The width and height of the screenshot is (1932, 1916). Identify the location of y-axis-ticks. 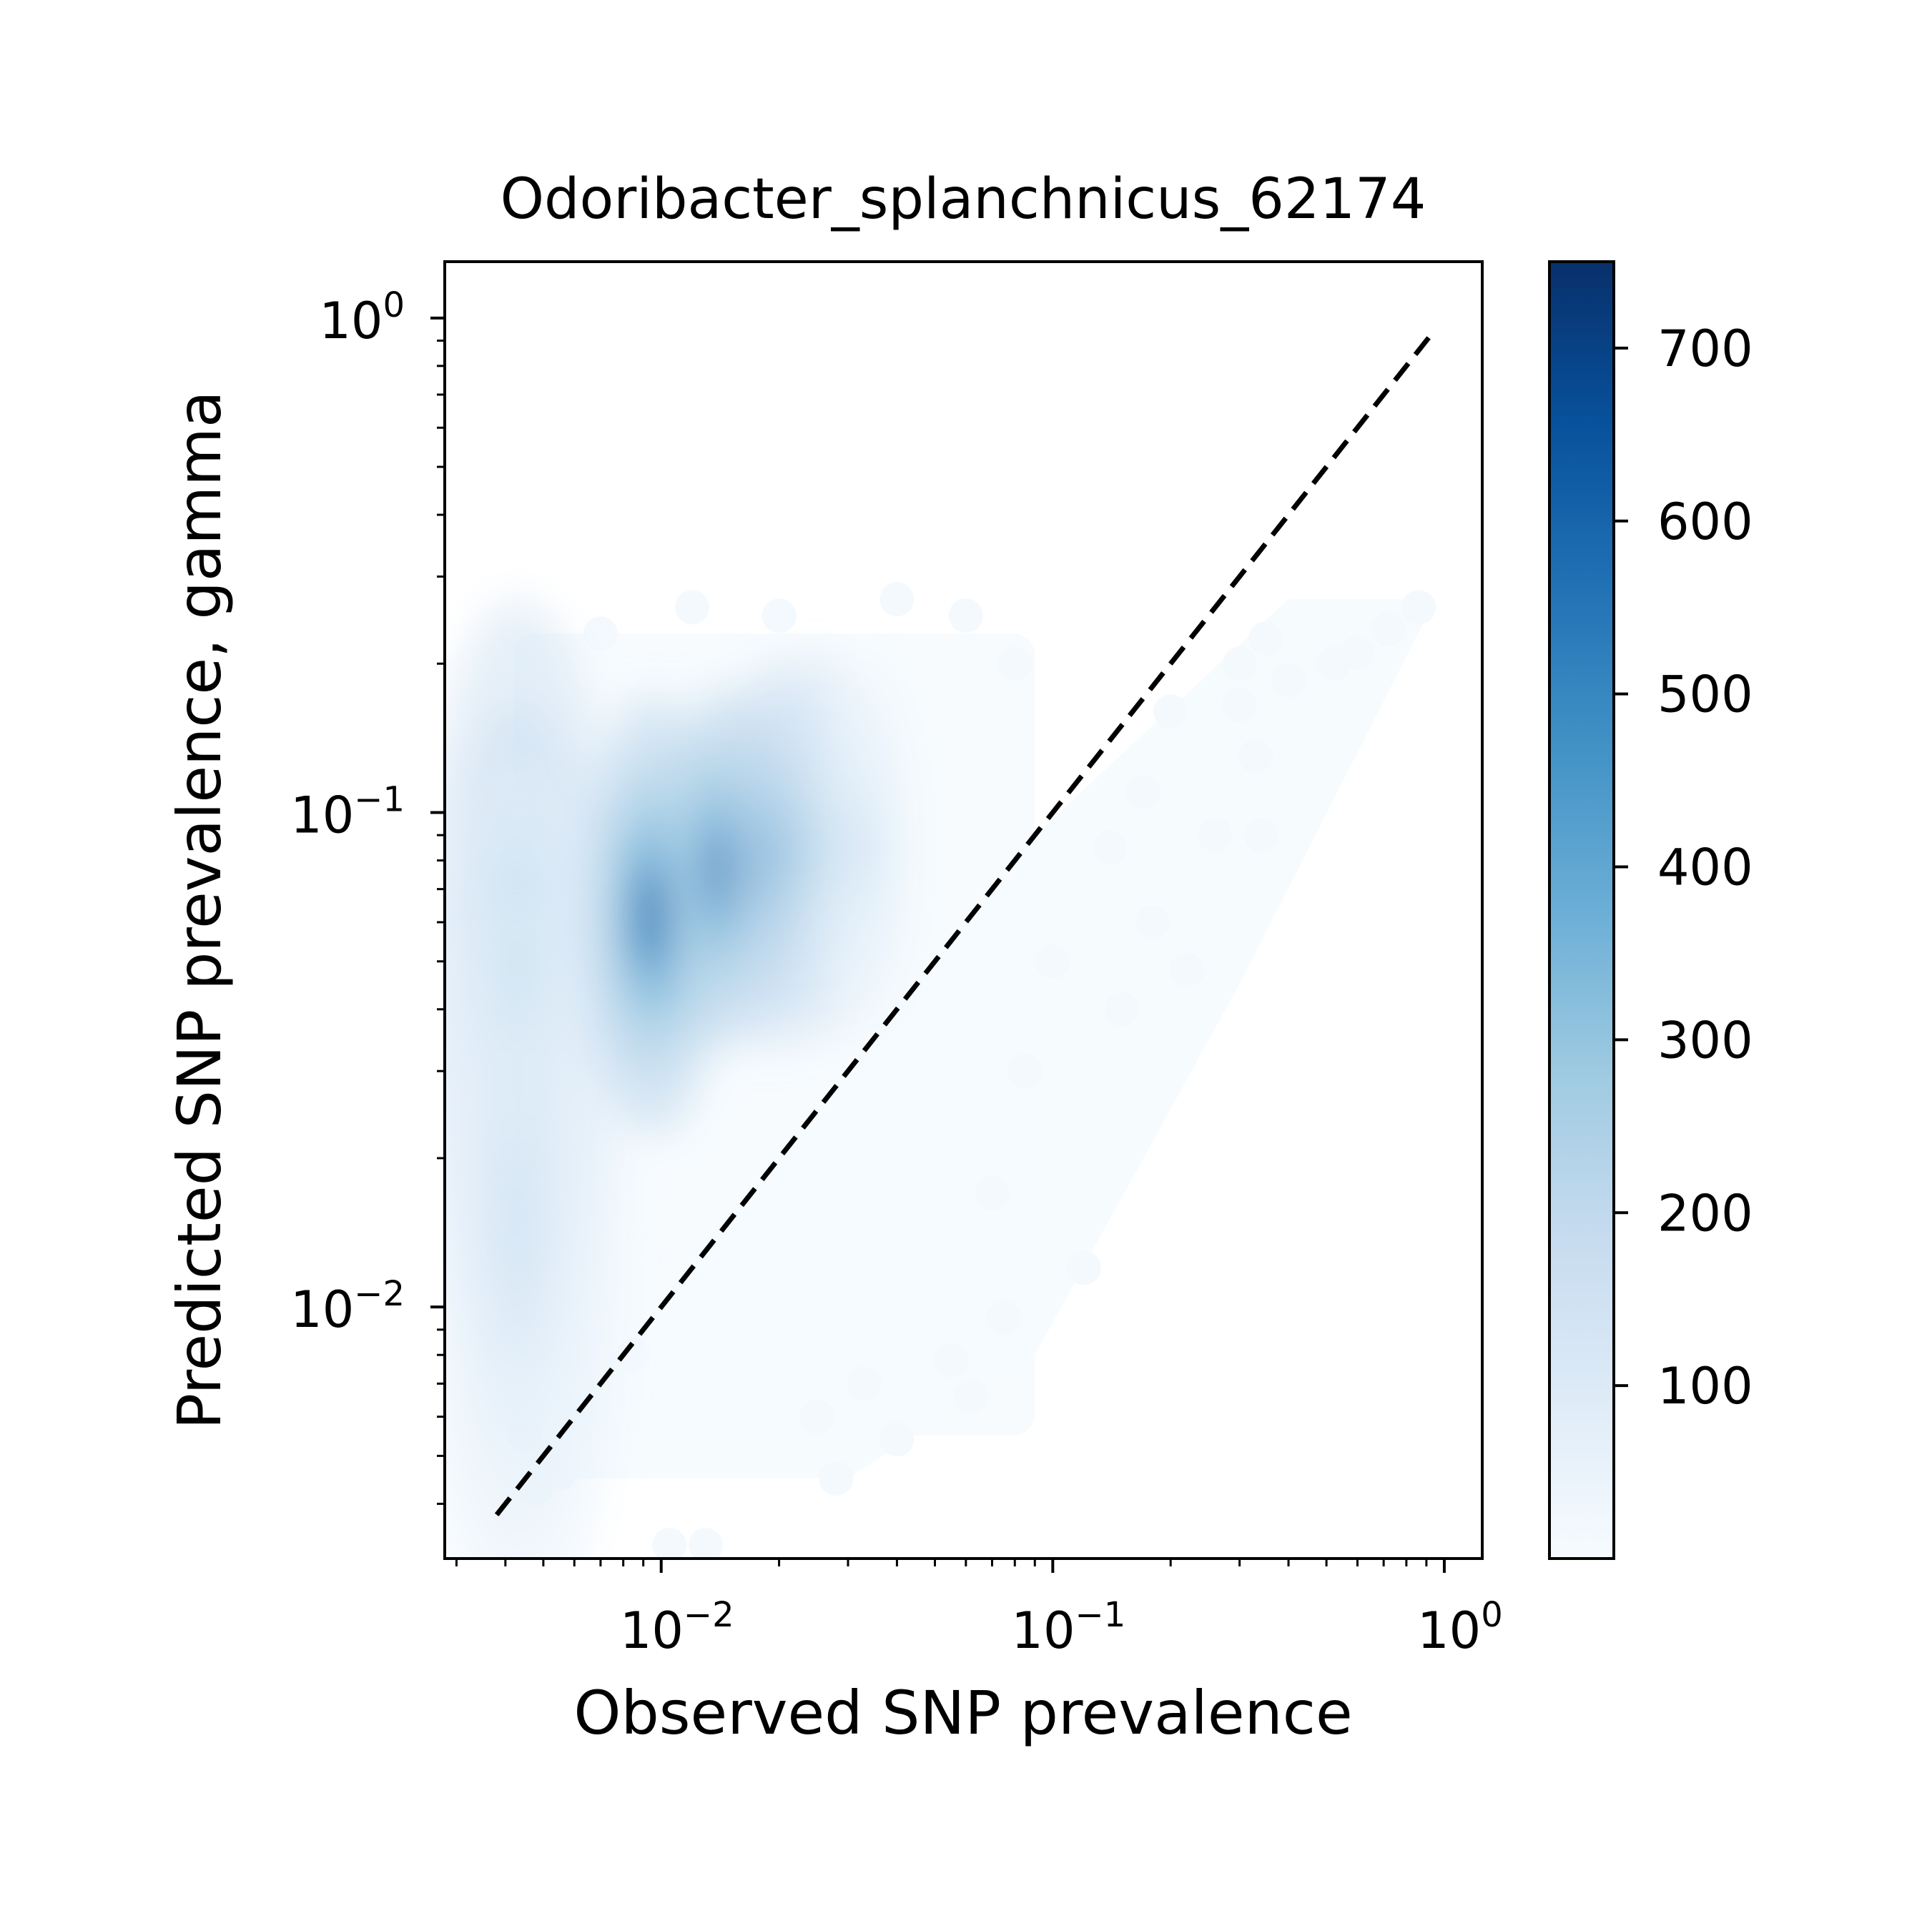
(437, 910).